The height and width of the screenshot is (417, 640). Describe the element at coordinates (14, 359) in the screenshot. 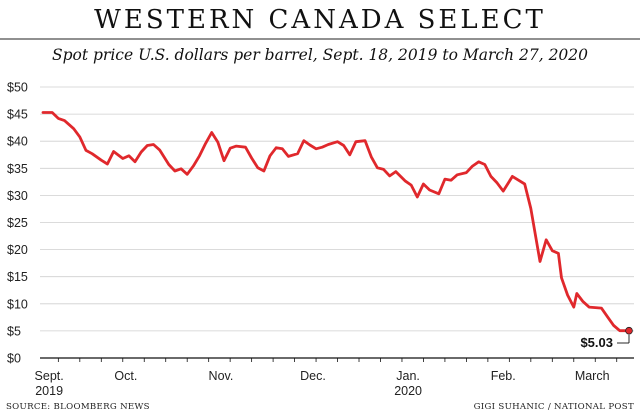

I see `y-tick-label: $0` at that location.